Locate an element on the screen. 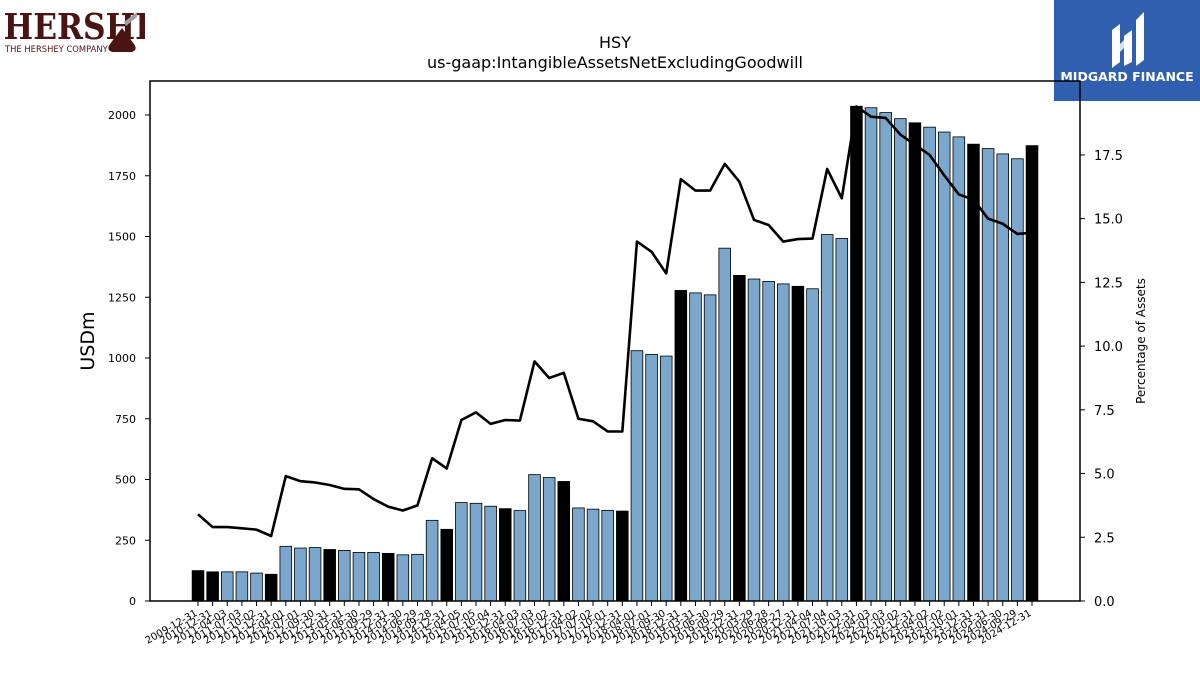 The width and height of the screenshot is (1200, 675). chart-title: HSY is located at coordinates (615, 42).